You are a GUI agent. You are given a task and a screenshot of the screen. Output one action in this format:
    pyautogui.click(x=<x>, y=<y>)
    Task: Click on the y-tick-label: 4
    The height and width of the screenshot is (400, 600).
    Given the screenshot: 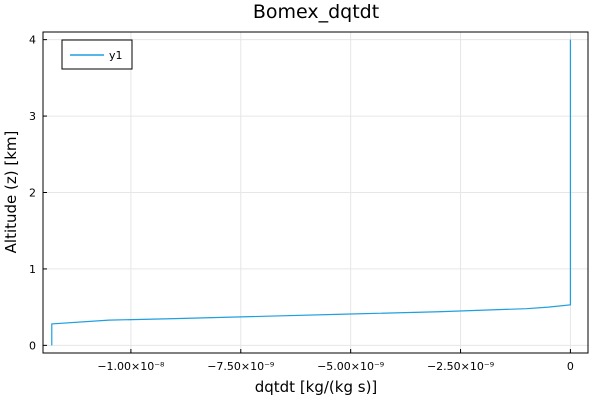 What is the action you would take?
    pyautogui.click(x=32, y=40)
    